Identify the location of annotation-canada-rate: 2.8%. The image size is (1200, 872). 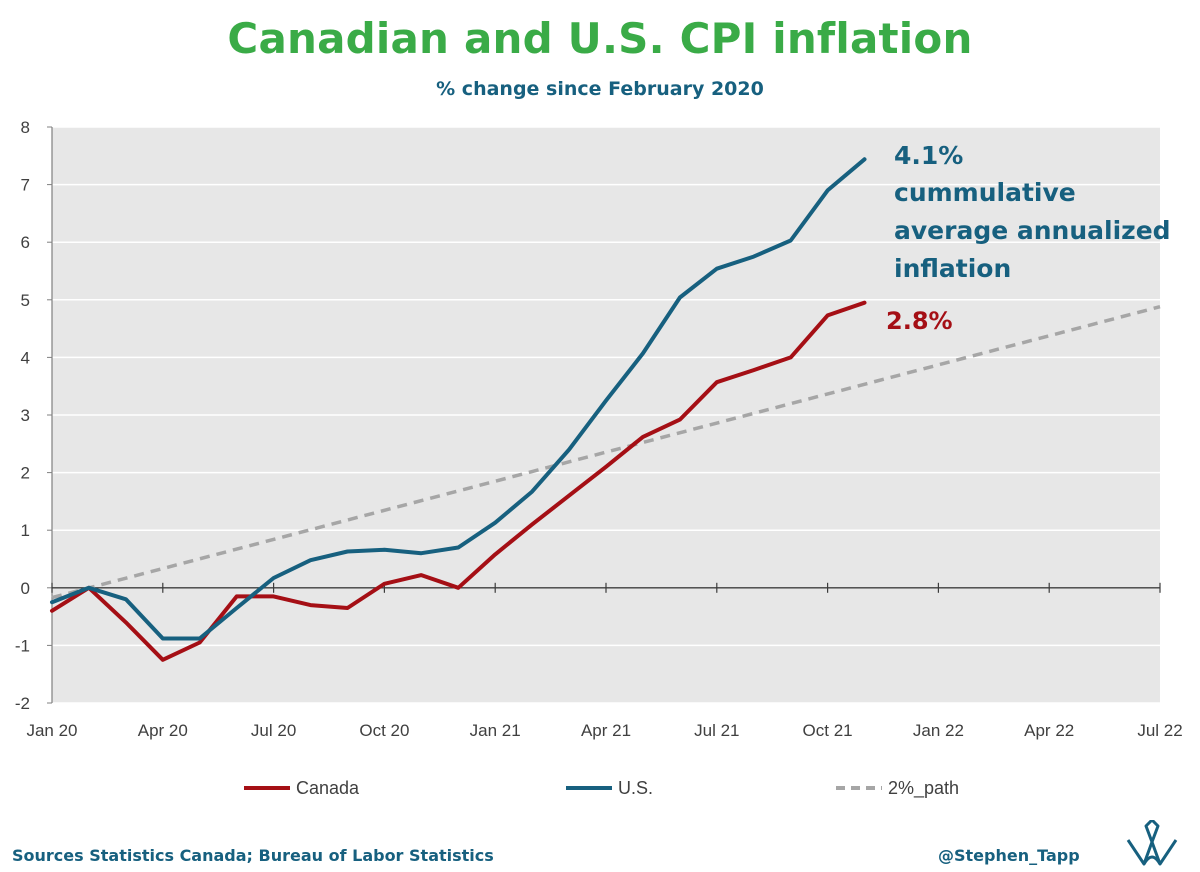
(919, 321).